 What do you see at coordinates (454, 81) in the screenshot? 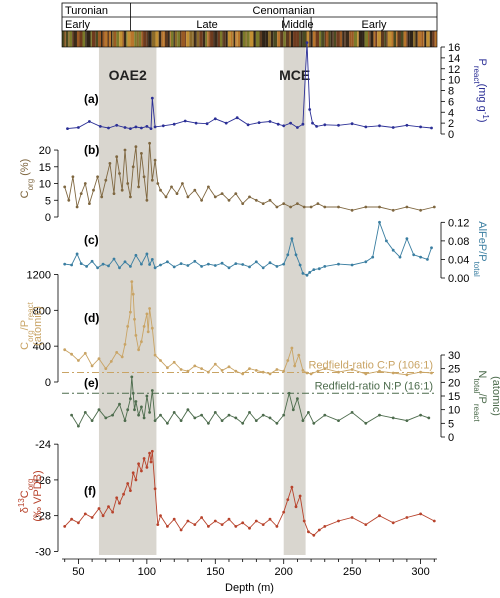
I see `y-tick-label: 10` at bounding box center [454, 81].